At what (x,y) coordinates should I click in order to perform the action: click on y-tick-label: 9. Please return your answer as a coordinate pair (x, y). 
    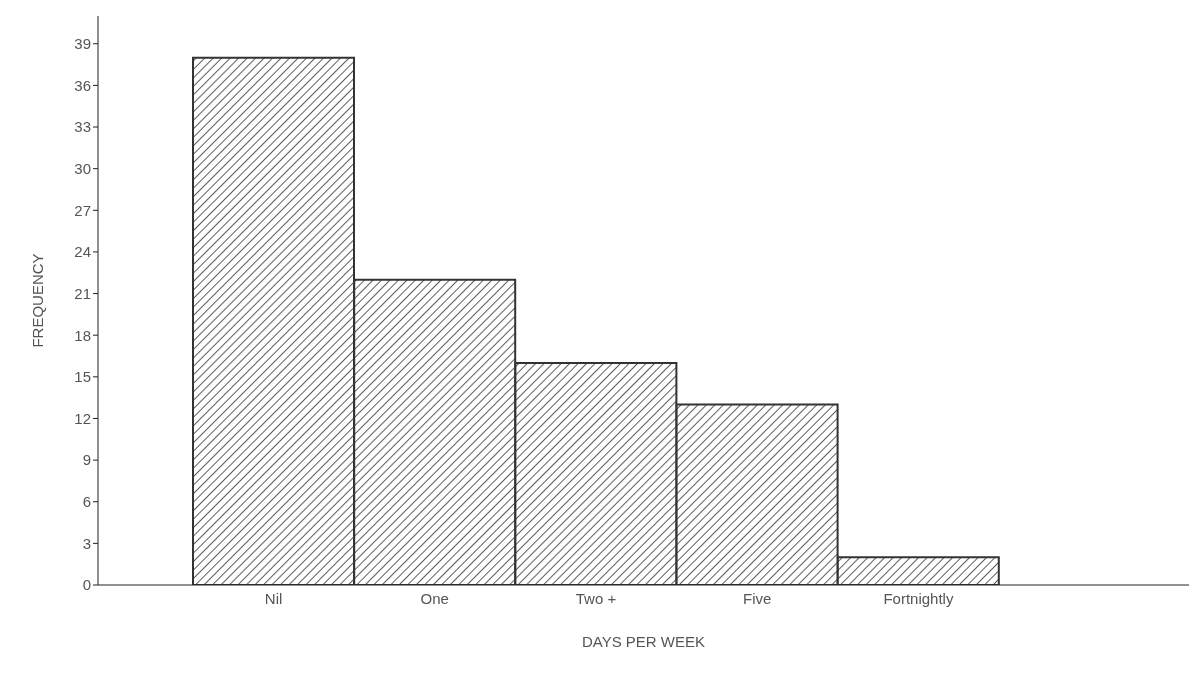
    Looking at the image, I should click on (86, 460).